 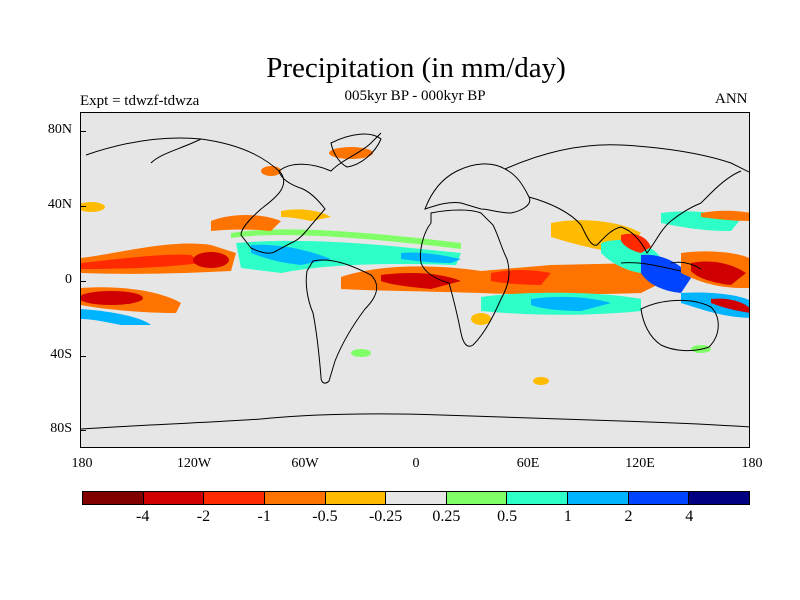 What do you see at coordinates (61, 428) in the screenshot?
I see `y-axis-label: 80S` at bounding box center [61, 428].